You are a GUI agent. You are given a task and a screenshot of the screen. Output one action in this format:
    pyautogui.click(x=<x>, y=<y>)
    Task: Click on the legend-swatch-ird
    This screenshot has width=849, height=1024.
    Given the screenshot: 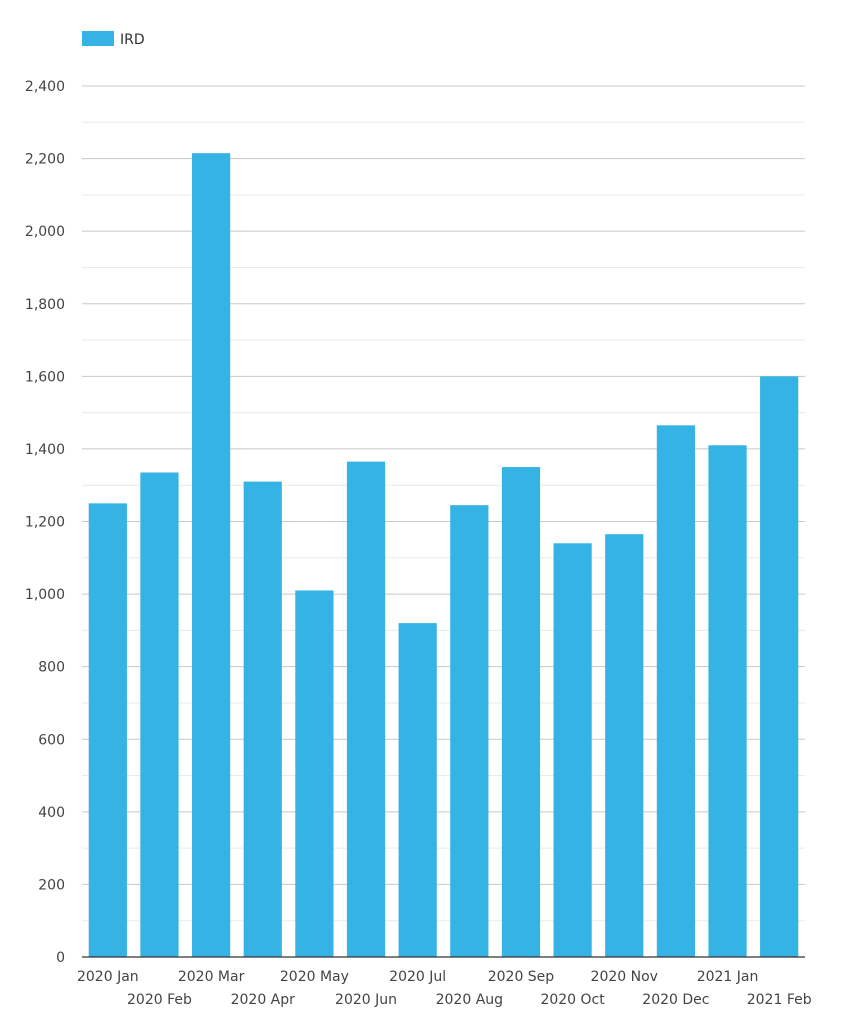 What is the action you would take?
    pyautogui.click(x=98, y=38)
    